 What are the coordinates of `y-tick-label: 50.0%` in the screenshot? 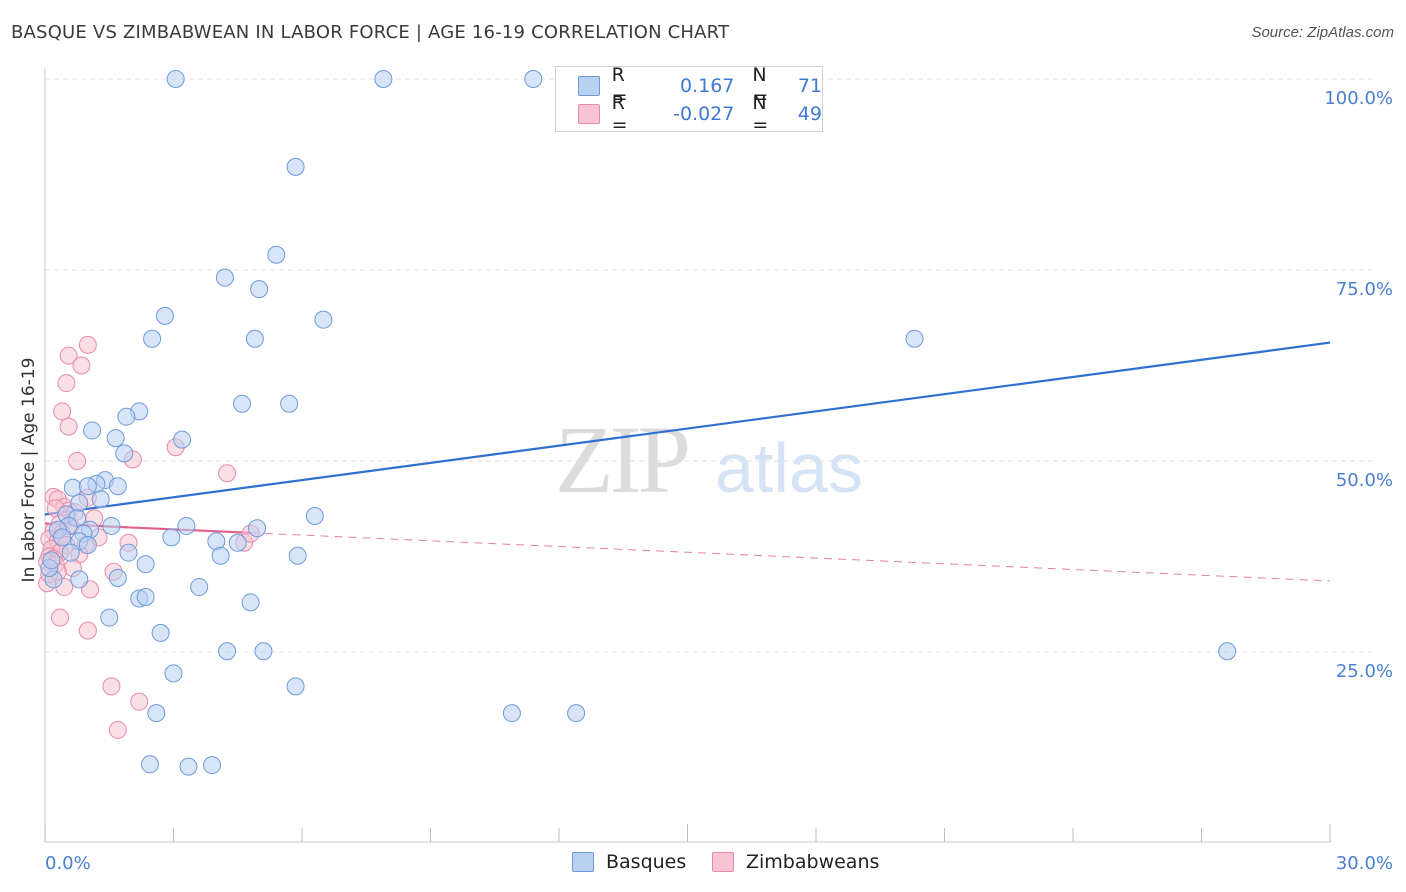 It's located at (1364, 480).